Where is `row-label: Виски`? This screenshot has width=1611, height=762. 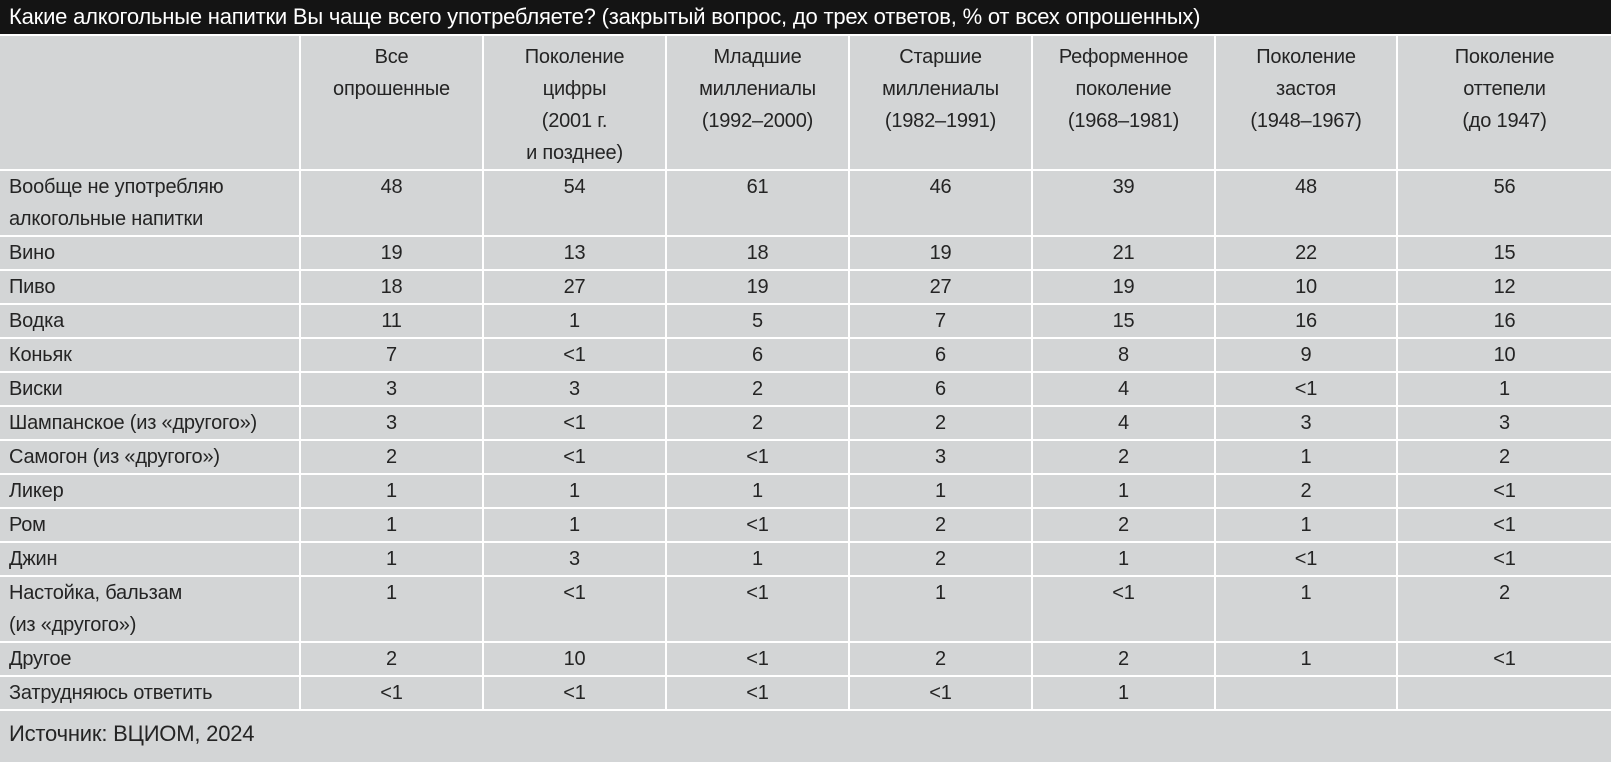
row-label: Виски is located at coordinates (150, 389).